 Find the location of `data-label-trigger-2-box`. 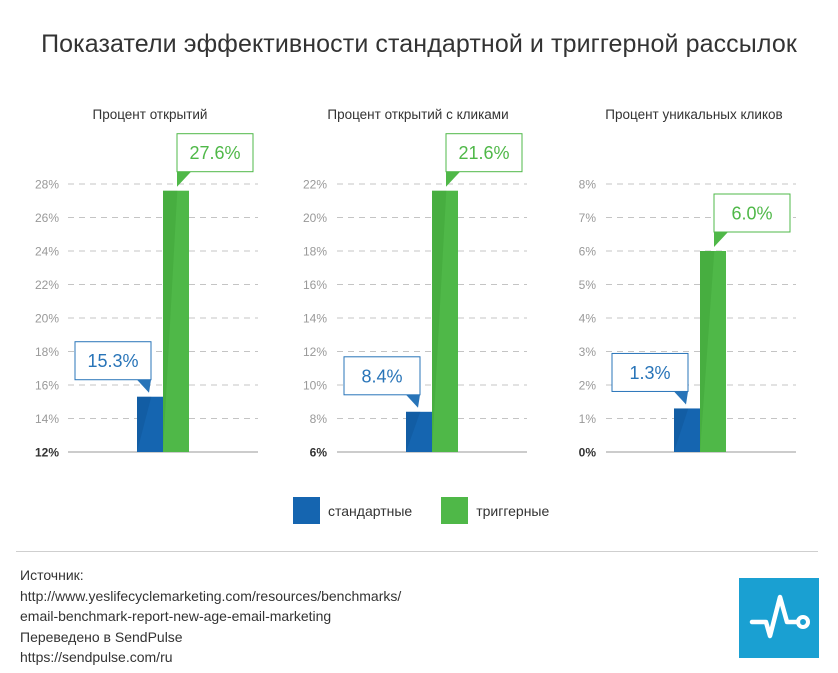

data-label-trigger-2-box is located at coordinates (752, 213).